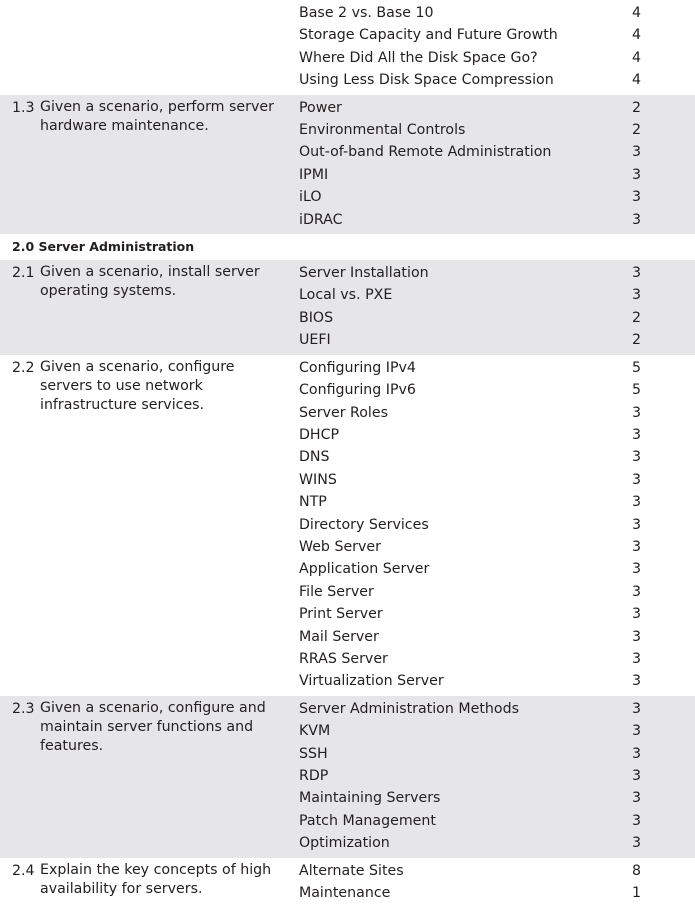  What do you see at coordinates (497, 58) in the screenshot?
I see `topic-item: Where Did All the Disk Space Go? 4` at bounding box center [497, 58].